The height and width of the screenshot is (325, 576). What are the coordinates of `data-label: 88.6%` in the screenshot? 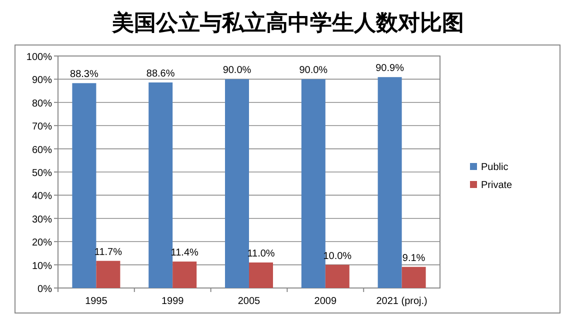 It's located at (160, 74).